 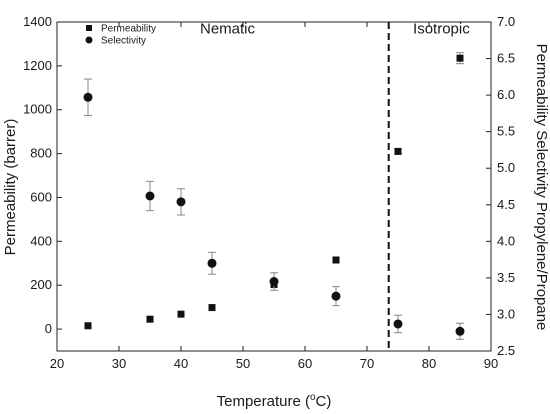 I want to click on y-left-tick-label-4: 800, so click(x=41, y=153).